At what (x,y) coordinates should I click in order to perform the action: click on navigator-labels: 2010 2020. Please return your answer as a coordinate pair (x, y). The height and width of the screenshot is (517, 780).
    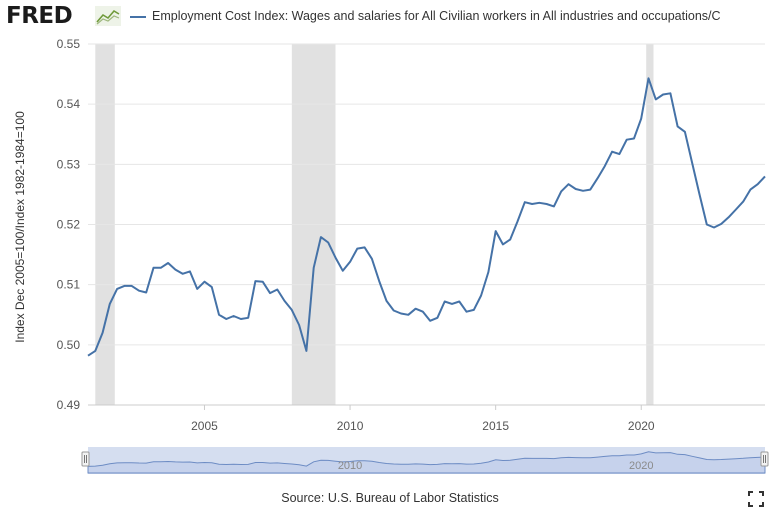
    Looking at the image, I should click on (496, 466).